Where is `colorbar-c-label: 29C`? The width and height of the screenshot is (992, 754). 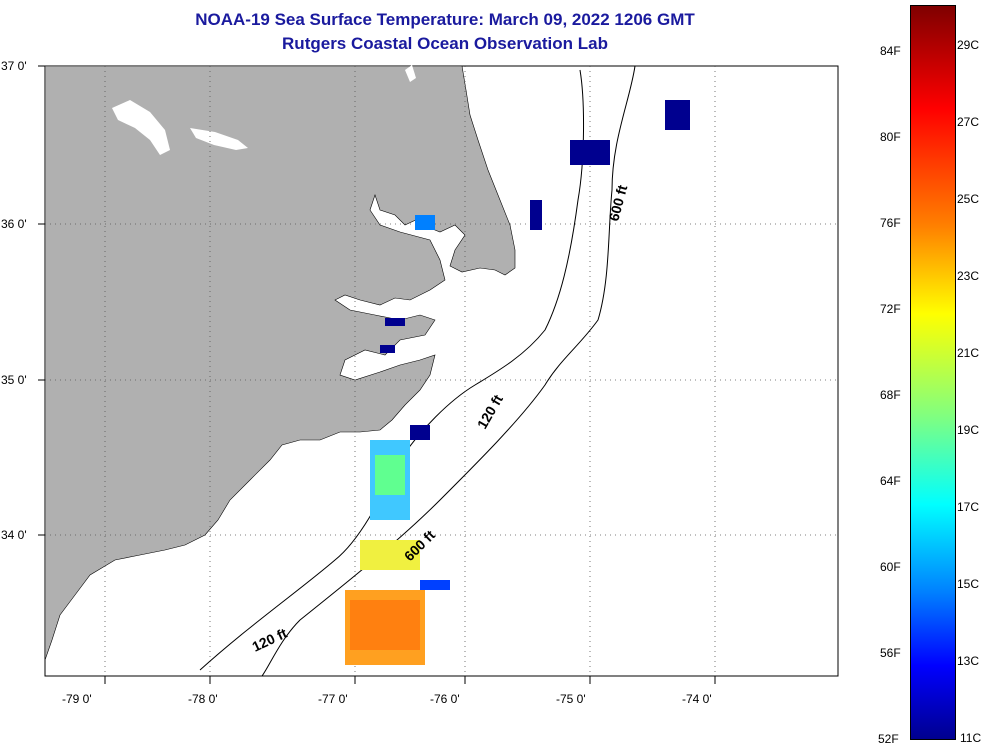
colorbar-c-label: 29C is located at coordinates (968, 45).